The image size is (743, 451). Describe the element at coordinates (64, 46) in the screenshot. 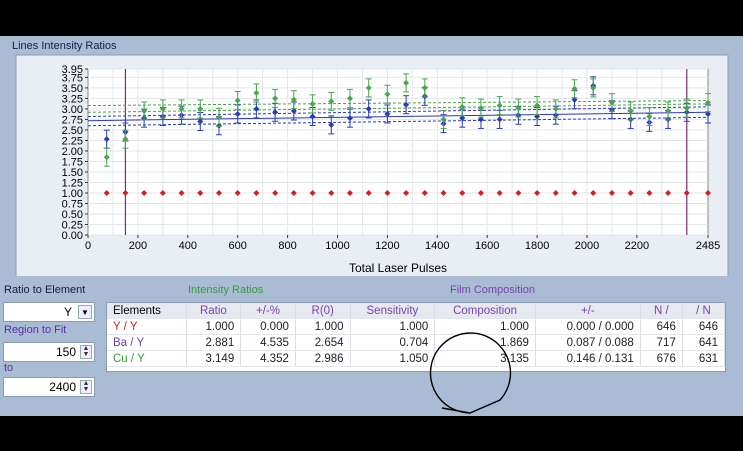

I see `chart-title: Lines Intensity Ratios` at that location.